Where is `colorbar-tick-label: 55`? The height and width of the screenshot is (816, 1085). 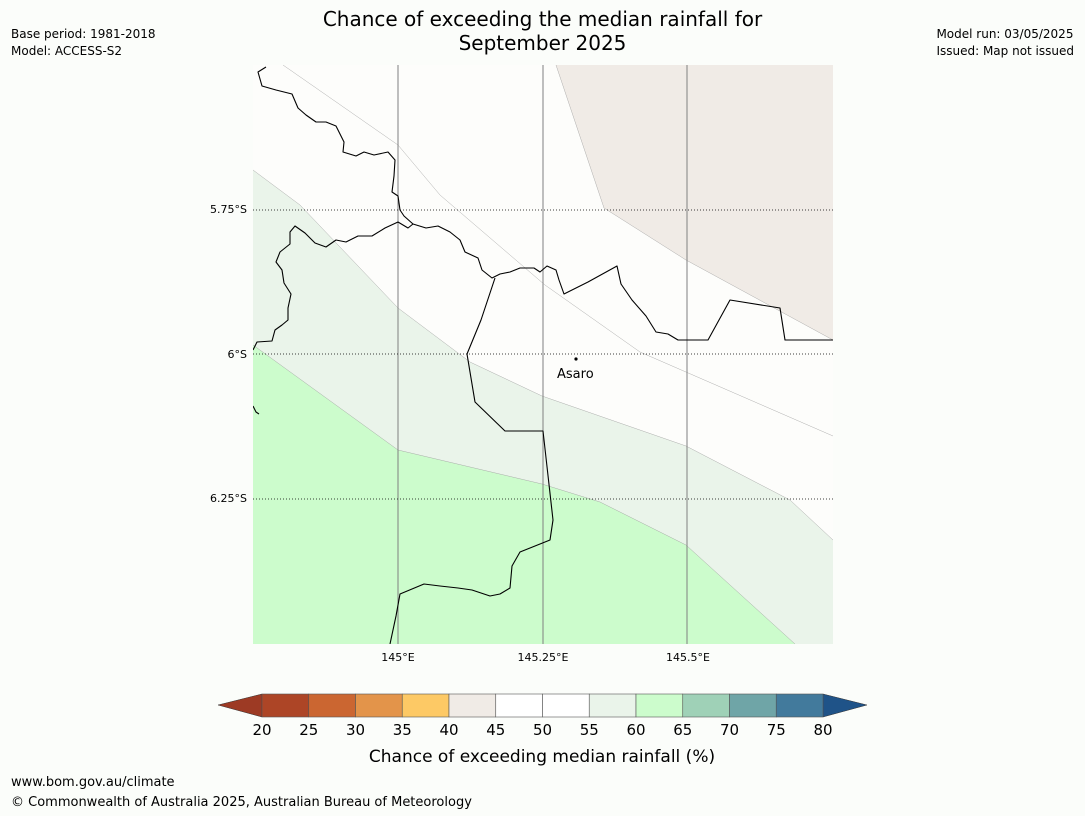 colorbar-tick-label: 55 is located at coordinates (589, 730).